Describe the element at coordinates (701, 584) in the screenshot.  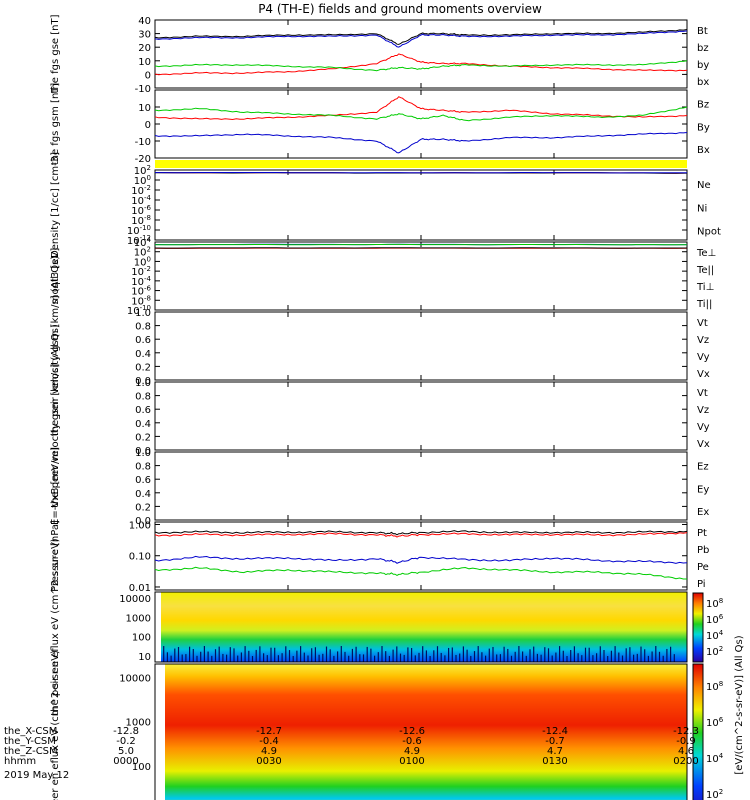
I see `legend-pi: Pi` at that location.